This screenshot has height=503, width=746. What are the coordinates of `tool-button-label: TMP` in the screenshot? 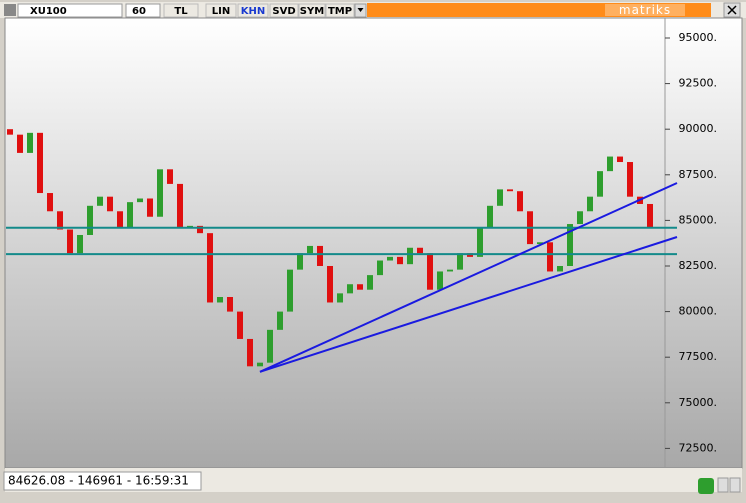 It's located at (340, 11).